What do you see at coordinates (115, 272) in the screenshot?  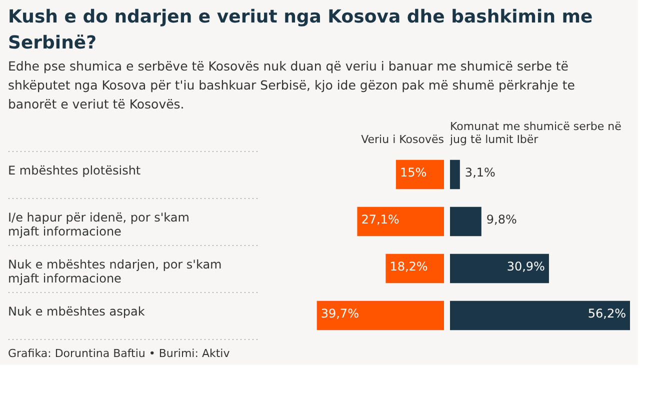 I see `y-tick-label: Nuk e mbështes ndarjen, por s'kam mjaft informacione` at bounding box center [115, 272].